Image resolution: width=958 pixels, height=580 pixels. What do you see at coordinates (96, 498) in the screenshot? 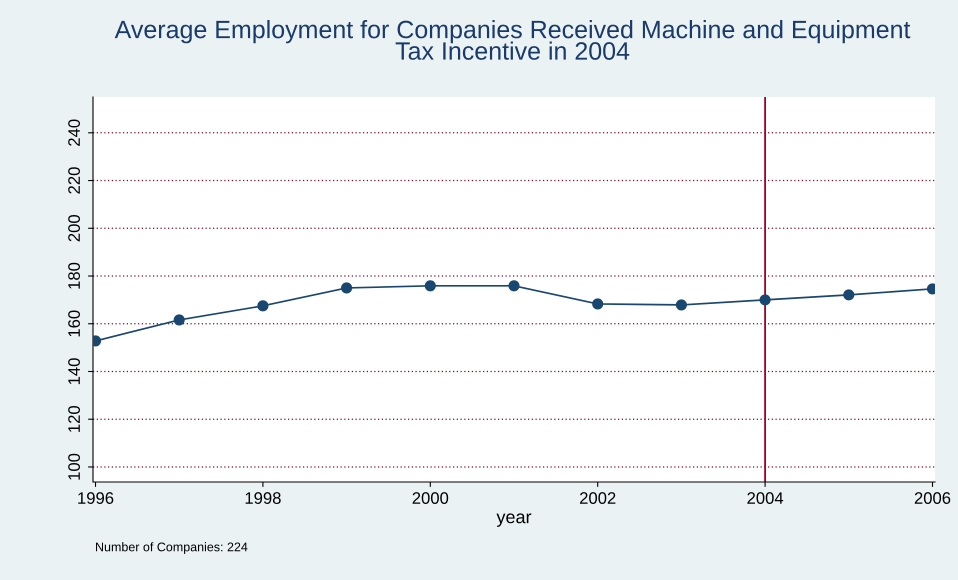
I see `x-tick-label: 1996` at bounding box center [96, 498].